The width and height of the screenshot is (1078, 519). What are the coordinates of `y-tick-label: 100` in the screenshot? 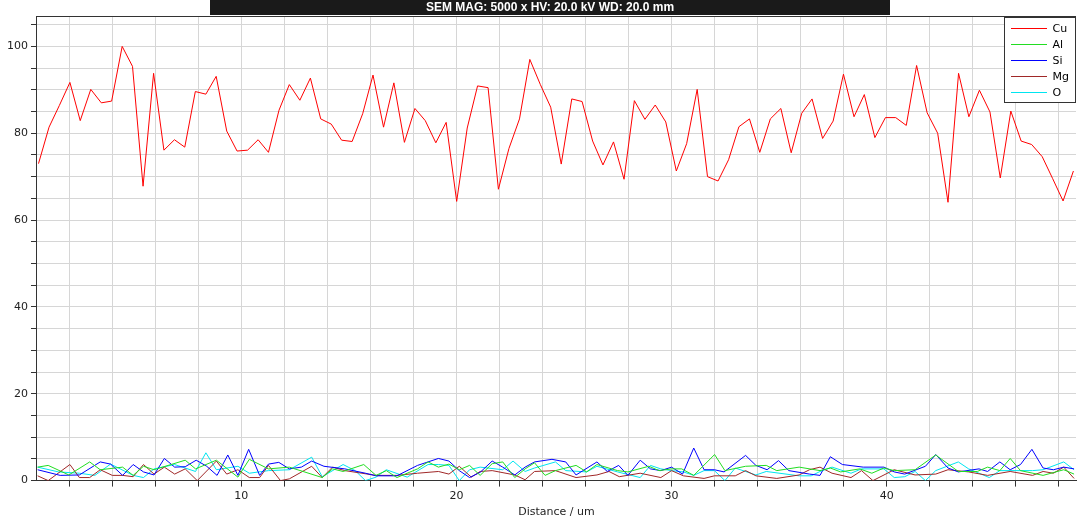 It's located at (17, 46).